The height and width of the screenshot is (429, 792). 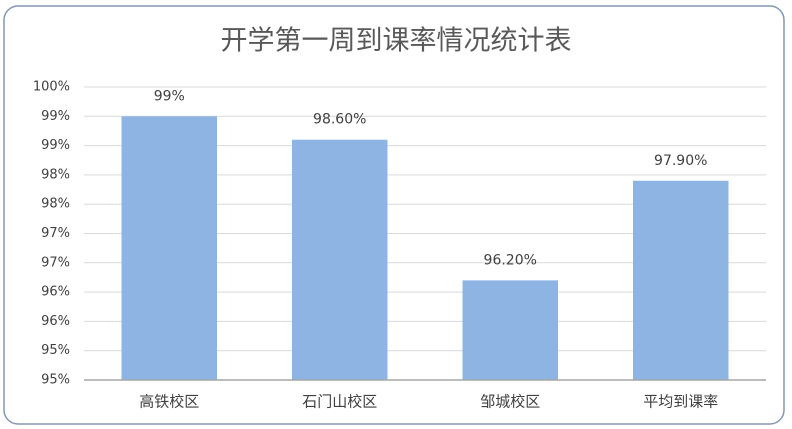 What do you see at coordinates (510, 260) in the screenshot?
I see `value-label: 96.20%` at bounding box center [510, 260].